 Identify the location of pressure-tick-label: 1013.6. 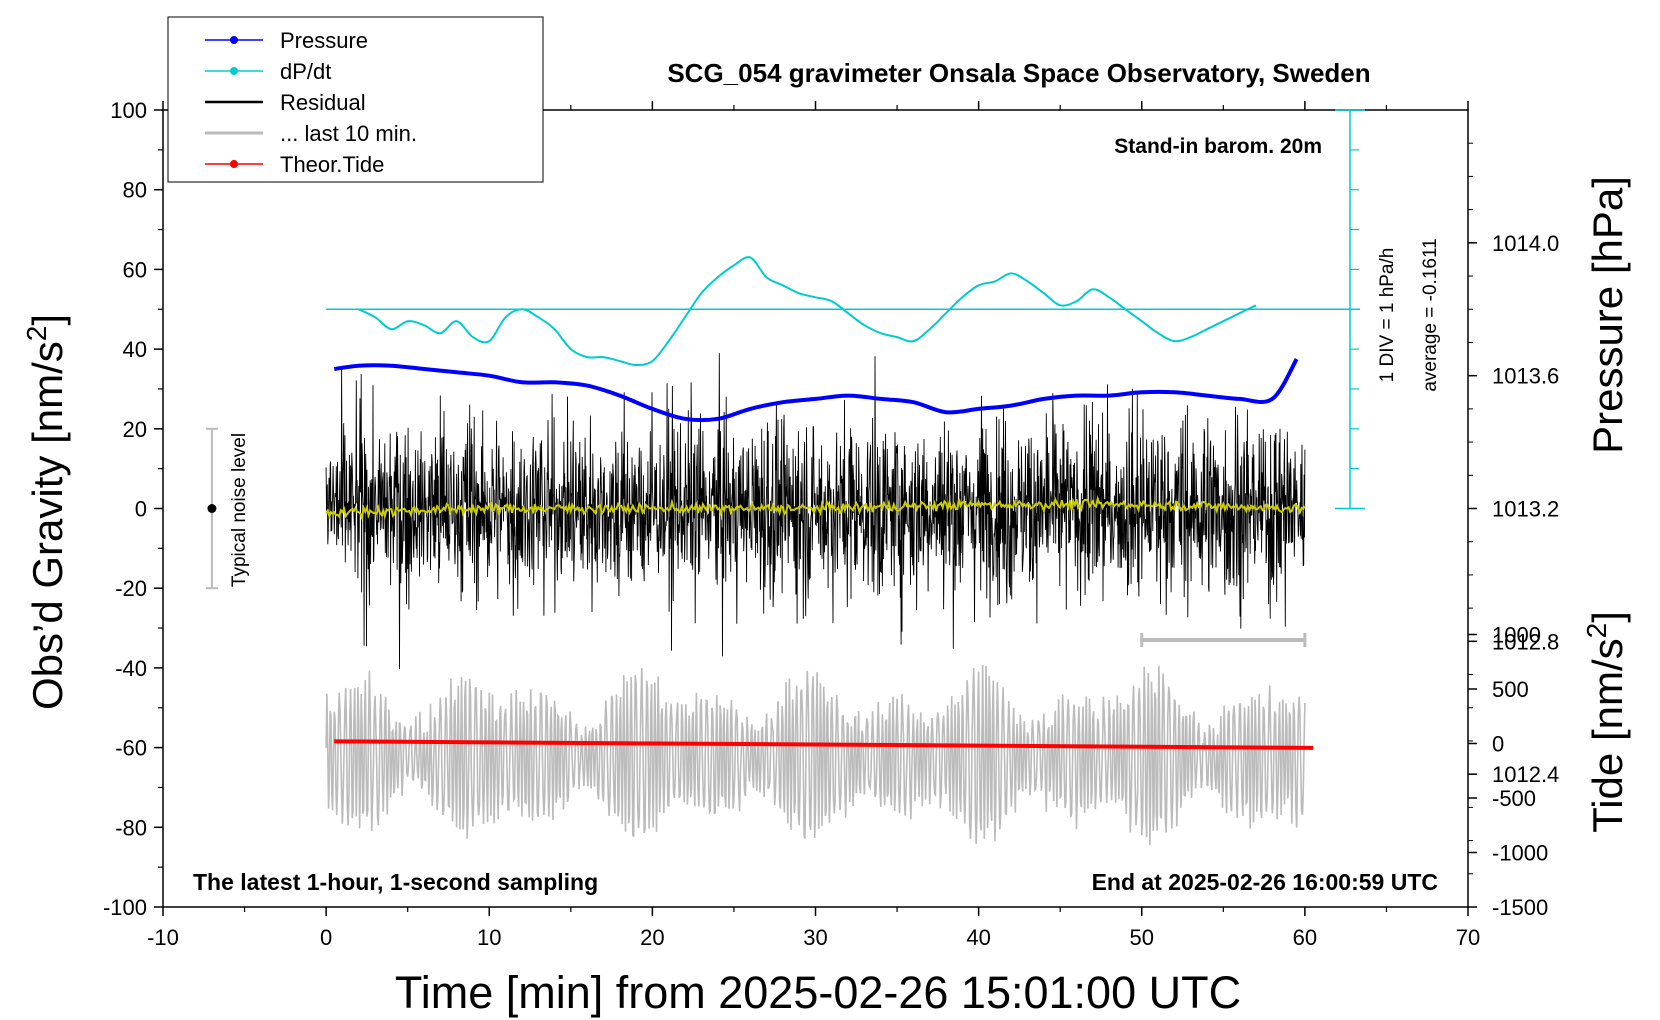
(1525, 376).